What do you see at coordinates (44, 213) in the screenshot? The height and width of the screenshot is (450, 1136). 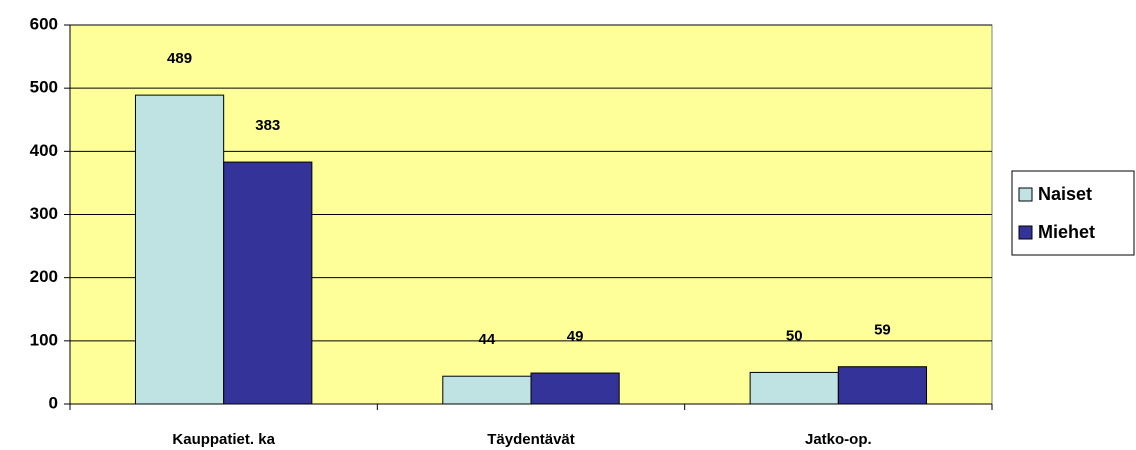 I see `y-tick-label: 300` at bounding box center [44, 213].